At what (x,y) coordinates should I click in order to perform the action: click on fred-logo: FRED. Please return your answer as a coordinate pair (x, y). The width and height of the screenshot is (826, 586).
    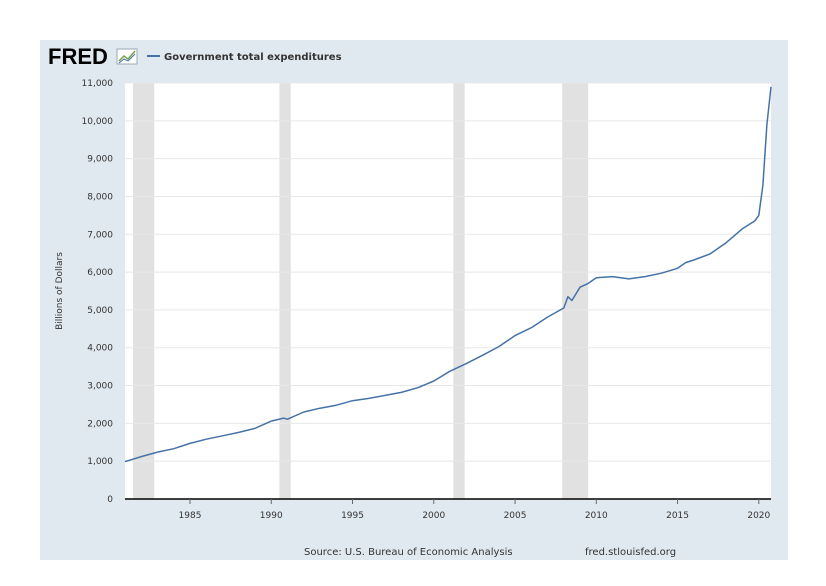
    Looking at the image, I should click on (78, 56).